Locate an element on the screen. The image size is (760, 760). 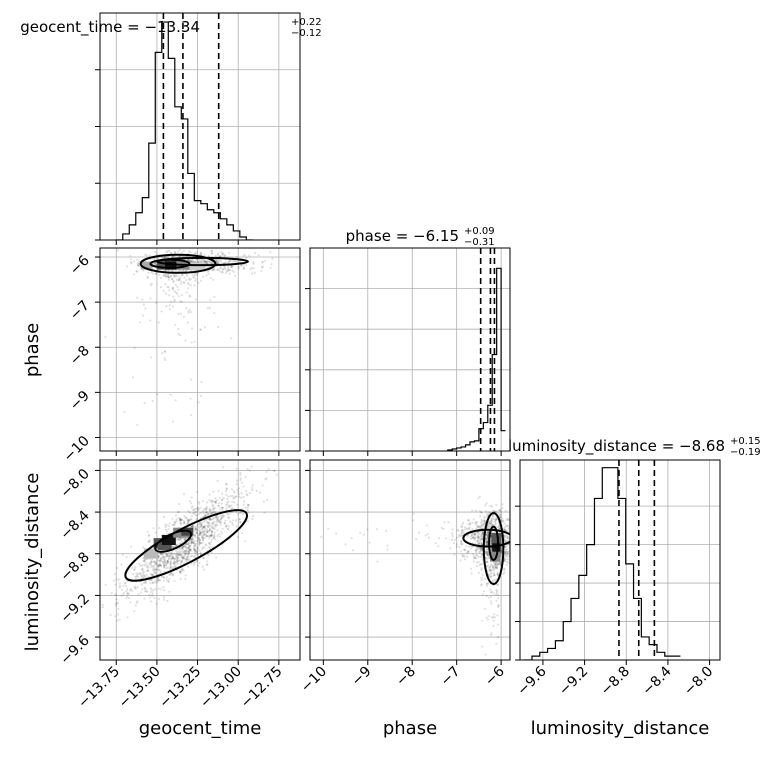
title-phase-name: phase is located at coordinates (368, 236).